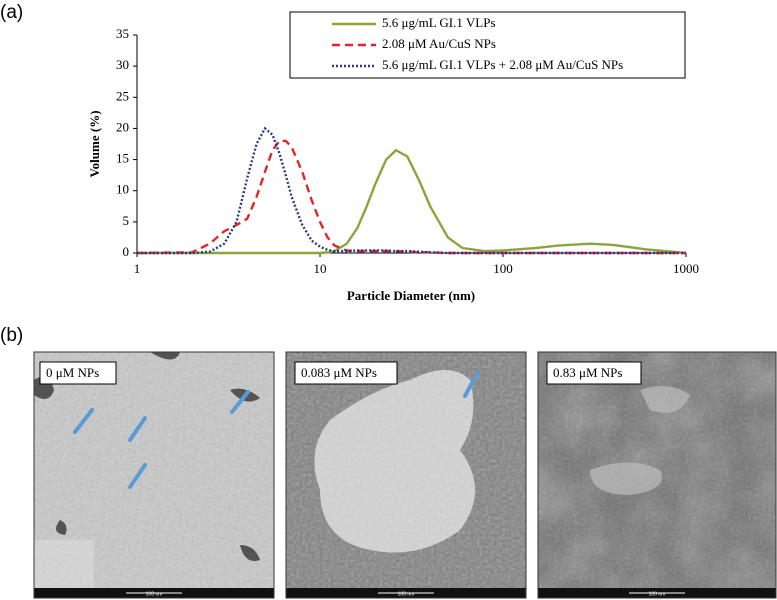 This screenshot has width=777, height=600. What do you see at coordinates (11, 12) in the screenshot?
I see `panel-label: (a)` at bounding box center [11, 12].